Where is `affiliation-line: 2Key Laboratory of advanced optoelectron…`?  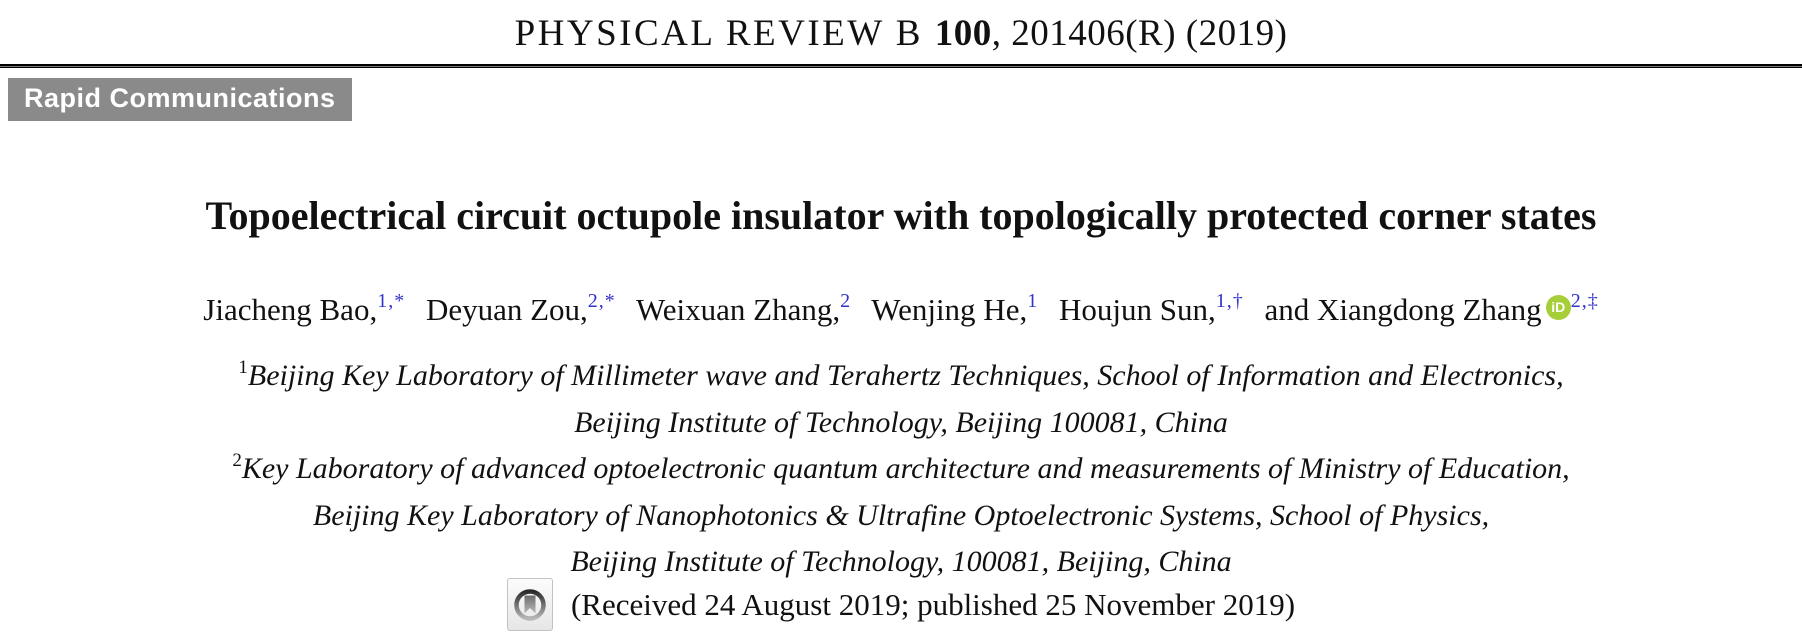 affiliation-line: 2Key Laboratory of advanced optoelectron… is located at coordinates (901, 465).